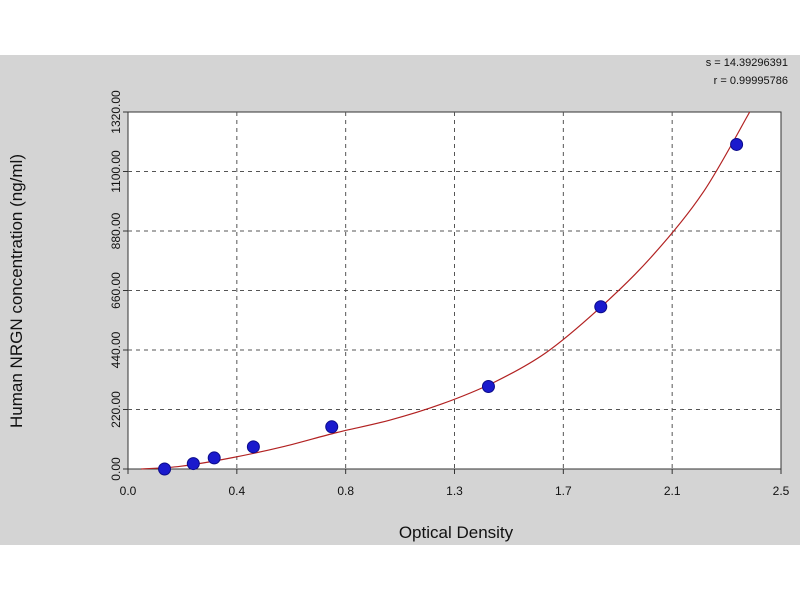 The image size is (800, 600). Describe the element at coordinates (116, 230) in the screenshot. I see `y-tick-label: 880.00` at that location.